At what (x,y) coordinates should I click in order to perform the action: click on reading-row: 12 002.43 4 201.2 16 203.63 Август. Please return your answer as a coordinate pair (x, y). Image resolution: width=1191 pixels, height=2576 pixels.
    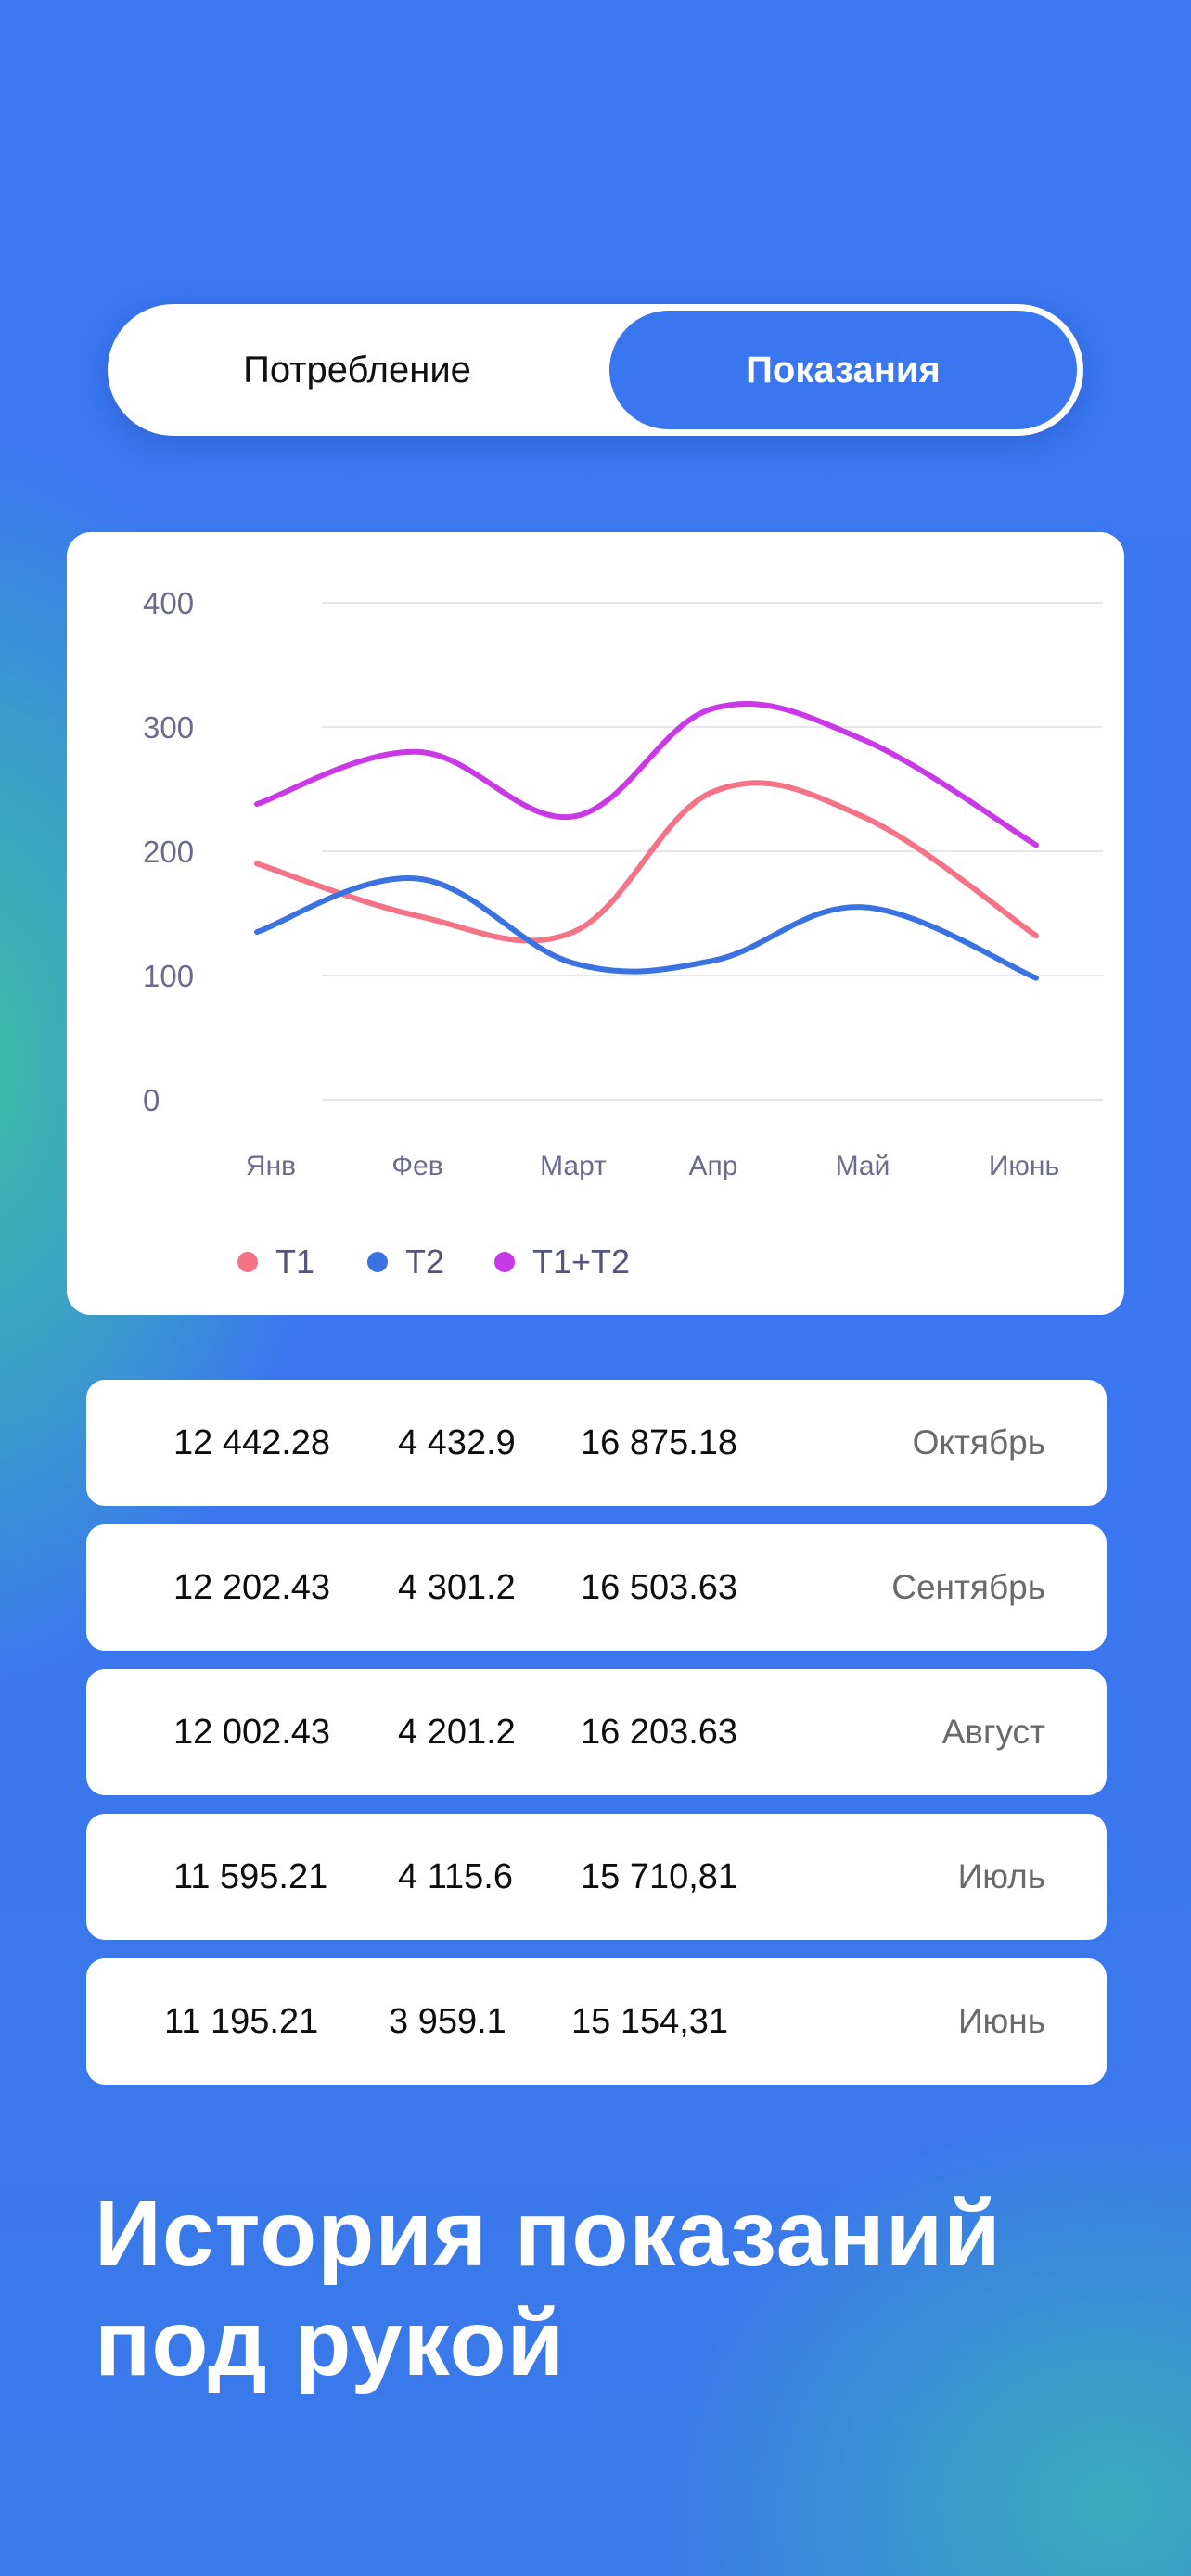
    Looking at the image, I should click on (597, 1732).